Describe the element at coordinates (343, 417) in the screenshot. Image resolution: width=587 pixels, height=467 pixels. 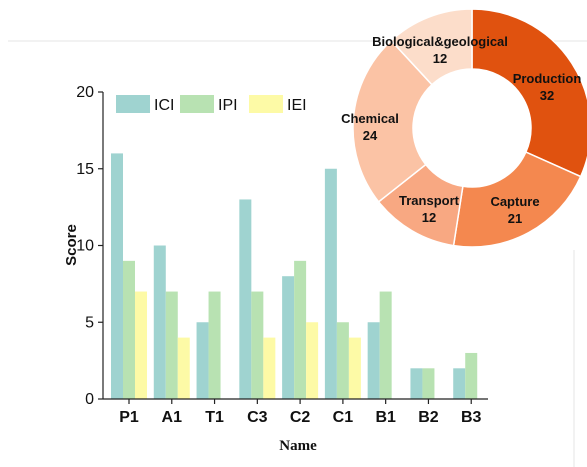
I see `x-tick-label: C1` at that location.